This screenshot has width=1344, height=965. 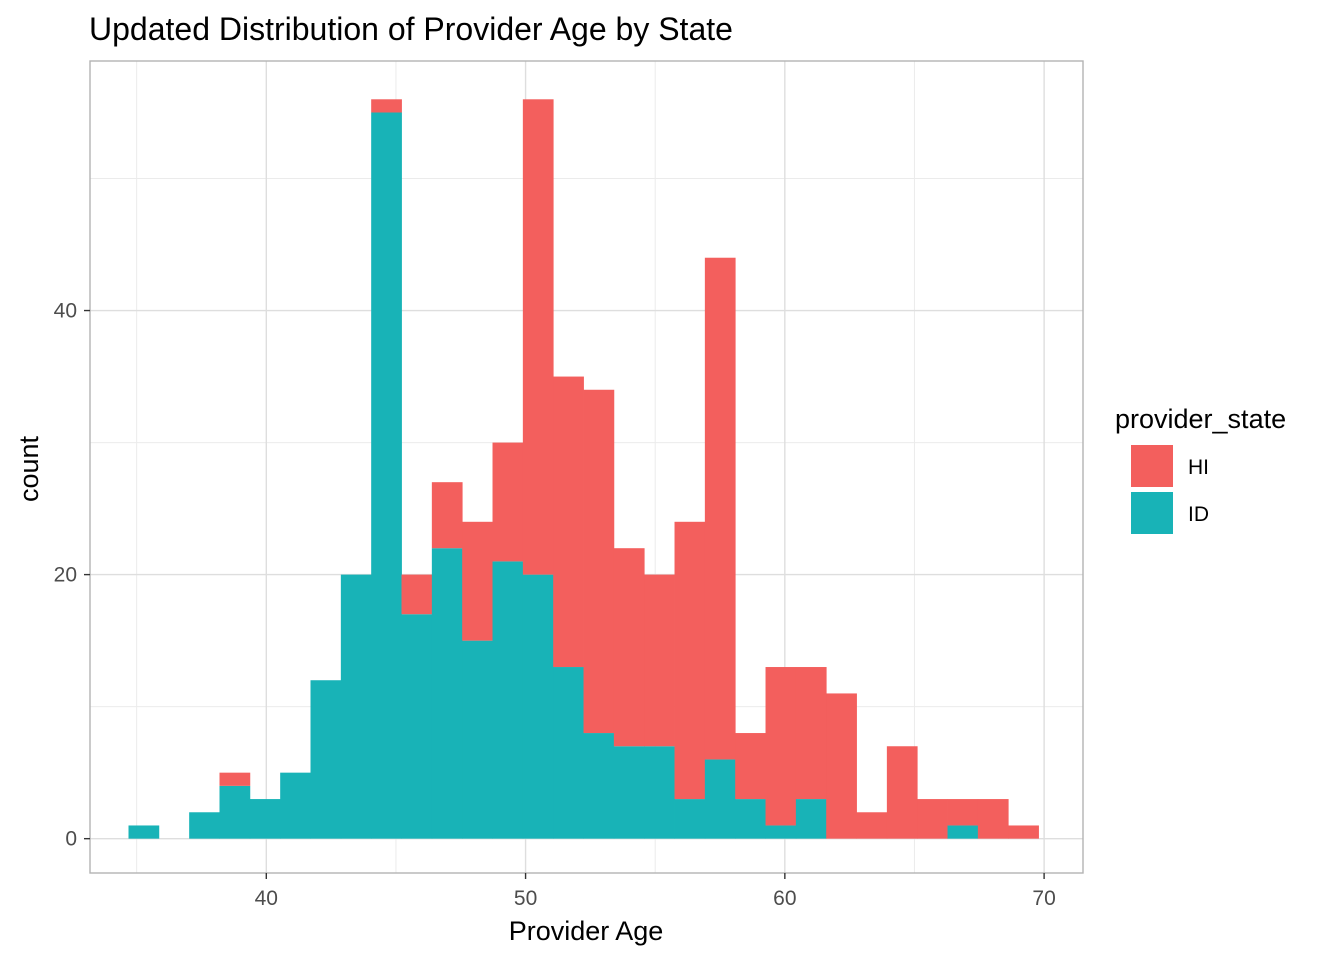 What do you see at coordinates (586, 931) in the screenshot?
I see `x-axis-label: Provider Age` at bounding box center [586, 931].